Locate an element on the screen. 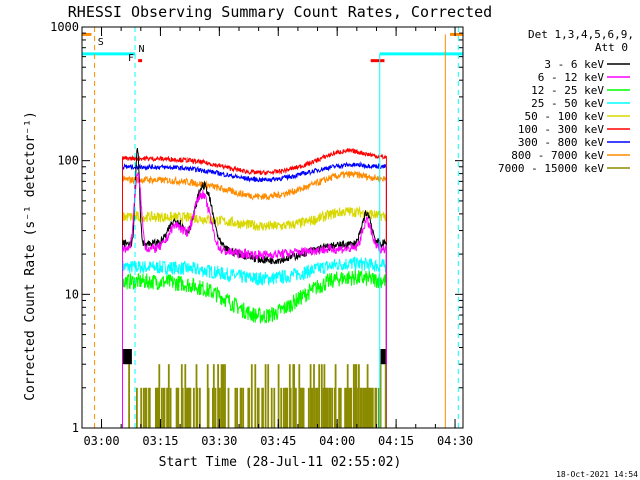  x-axis-label: Start Time (28-Jul-11 02:55:02) is located at coordinates (280, 462).